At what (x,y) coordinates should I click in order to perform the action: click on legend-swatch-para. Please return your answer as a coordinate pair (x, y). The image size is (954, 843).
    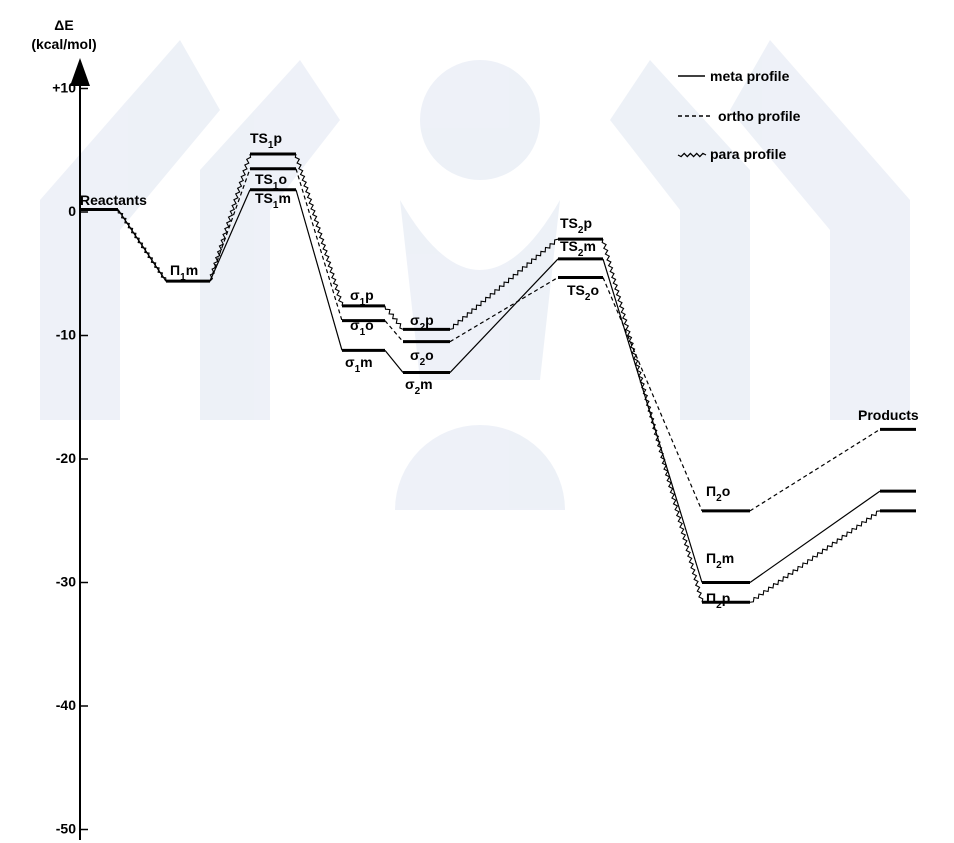
    Looking at the image, I should click on (692, 155).